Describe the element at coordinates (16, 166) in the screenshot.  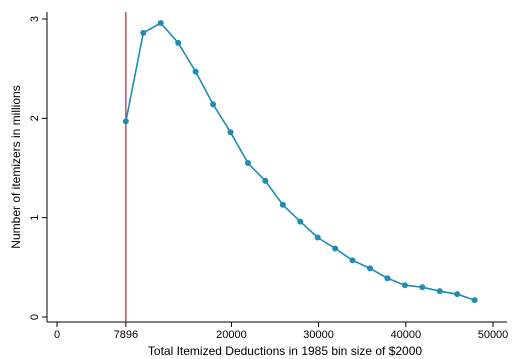
I see `y-axis-title: Number of itemizers in millions` at that location.